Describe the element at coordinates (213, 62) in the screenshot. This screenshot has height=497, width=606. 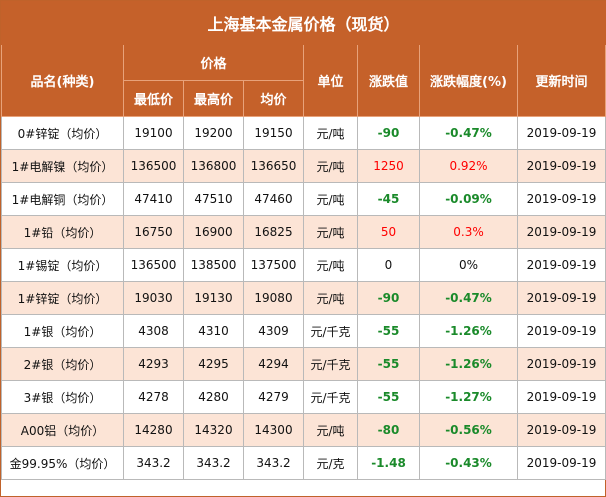
I see `header-price: 价格` at that location.